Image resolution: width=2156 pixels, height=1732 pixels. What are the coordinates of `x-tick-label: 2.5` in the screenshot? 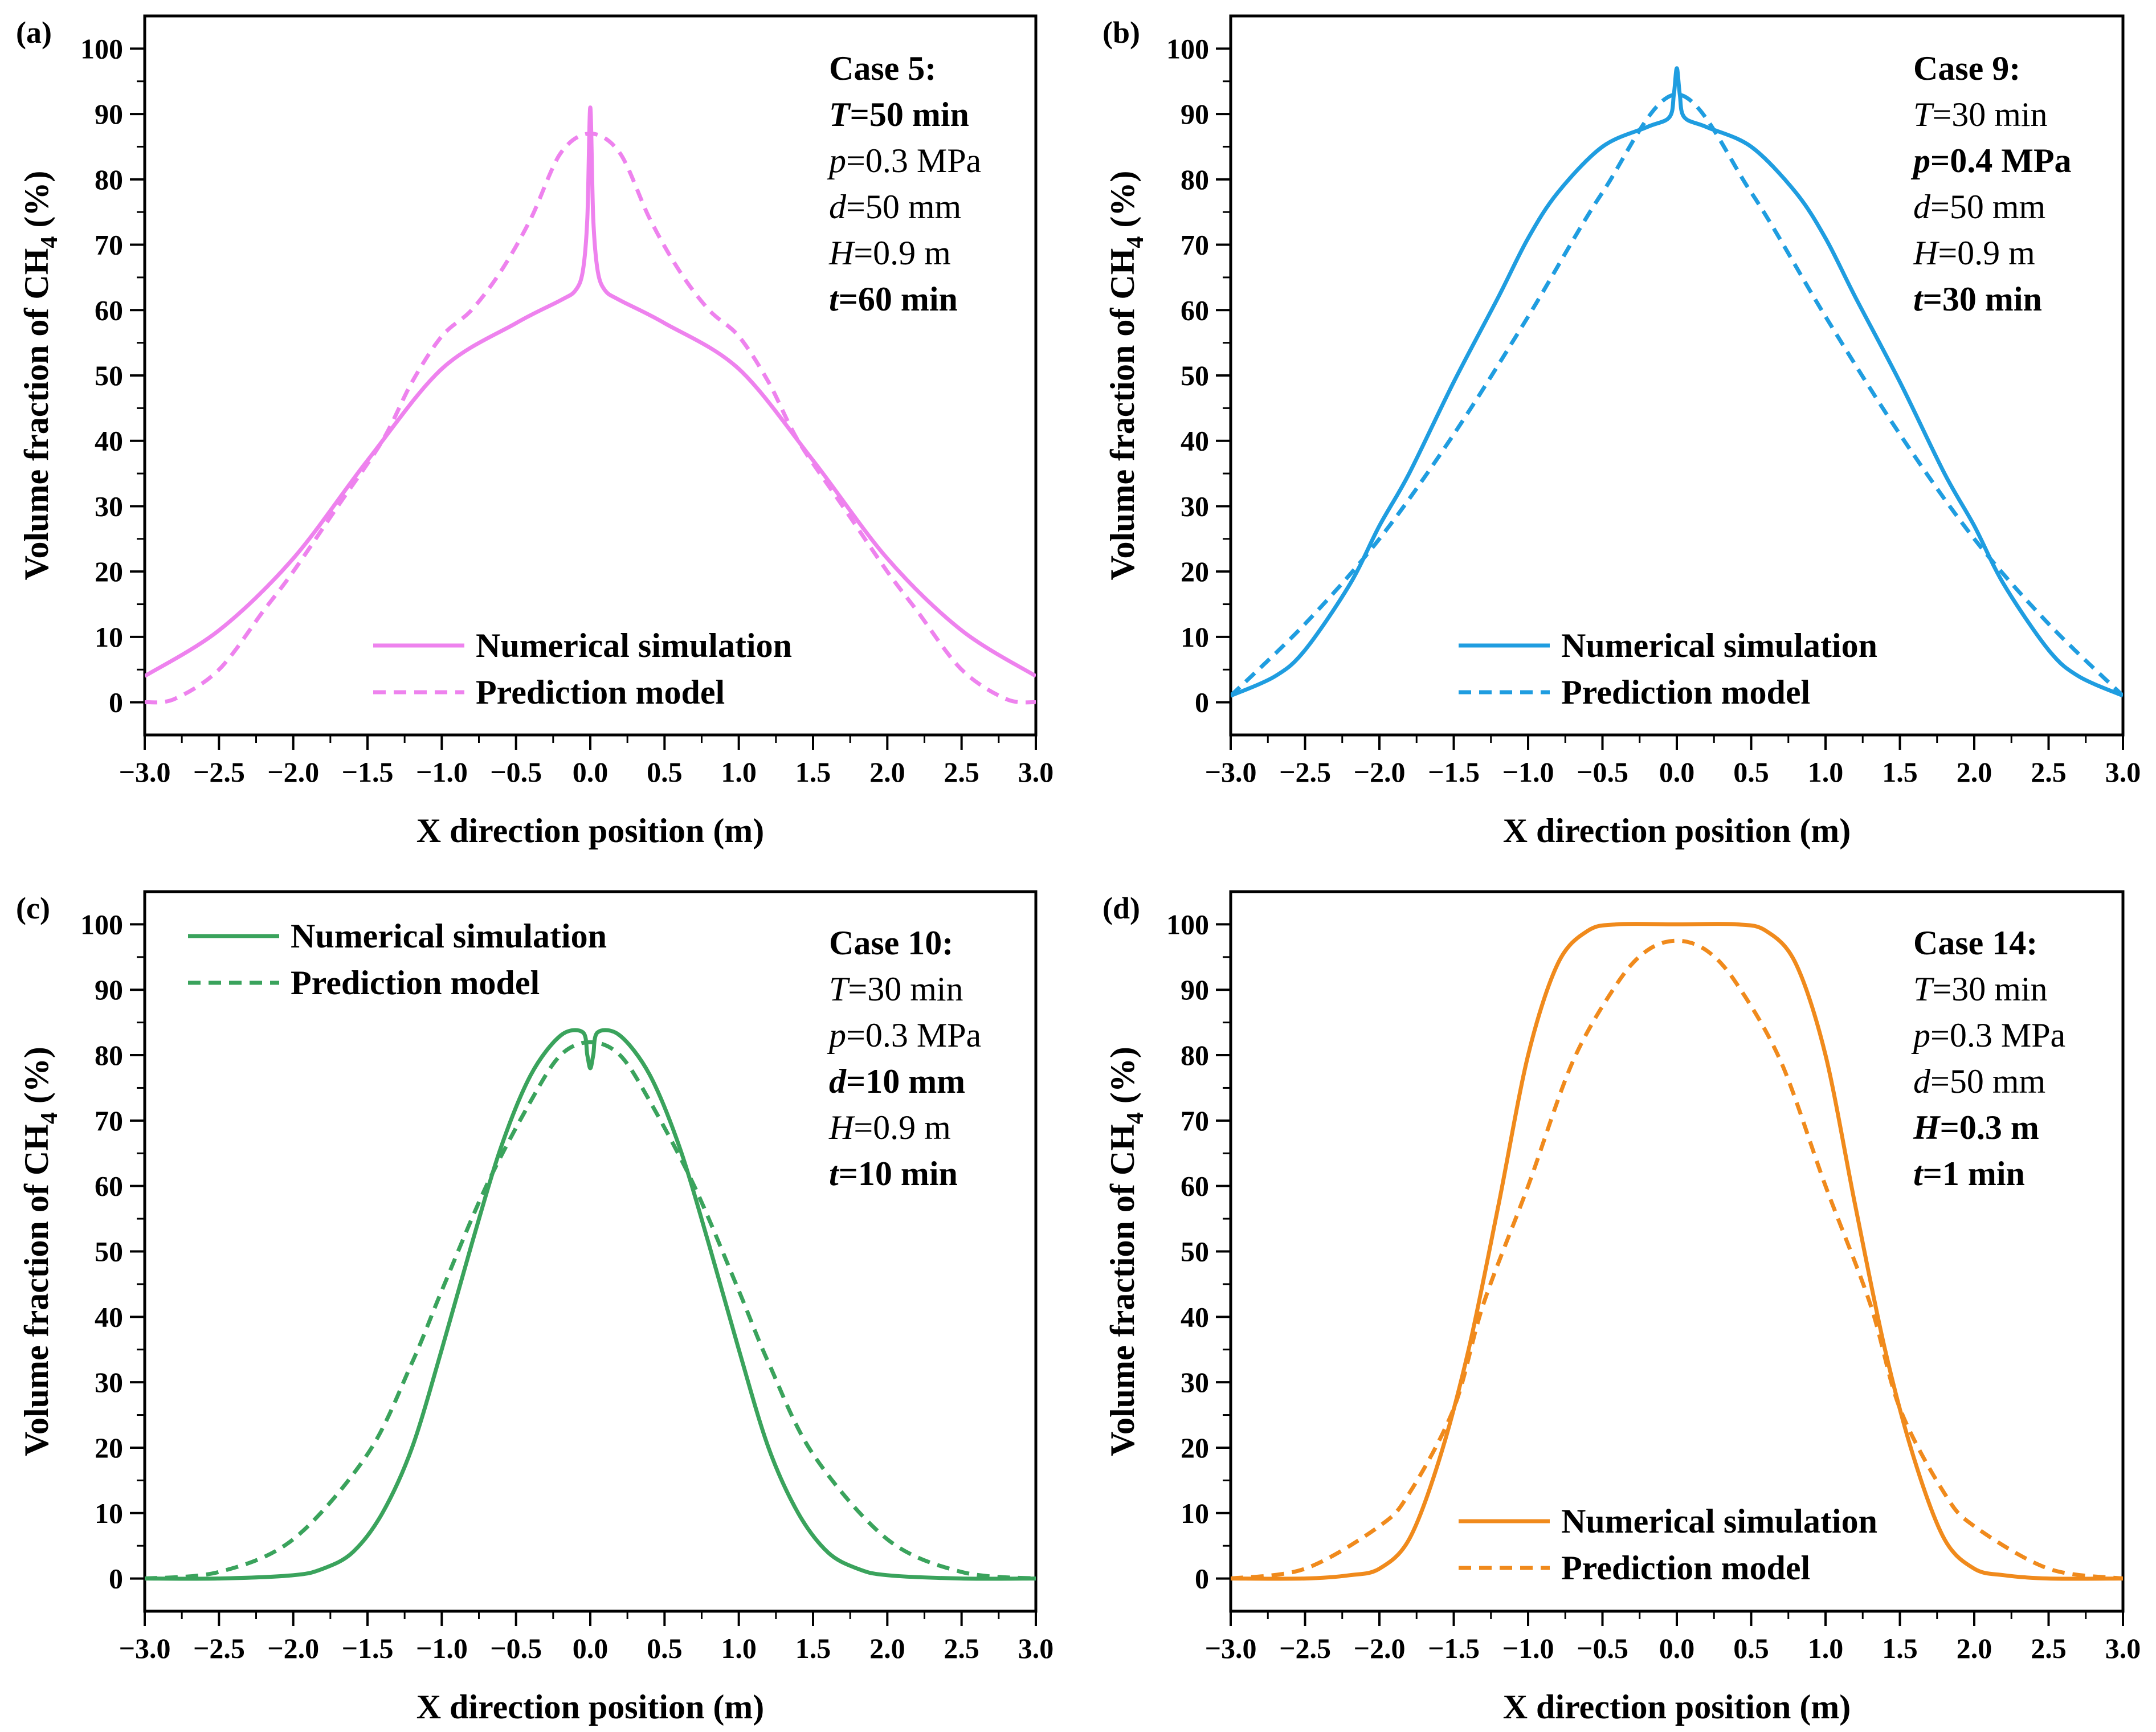 It's located at (961, 772).